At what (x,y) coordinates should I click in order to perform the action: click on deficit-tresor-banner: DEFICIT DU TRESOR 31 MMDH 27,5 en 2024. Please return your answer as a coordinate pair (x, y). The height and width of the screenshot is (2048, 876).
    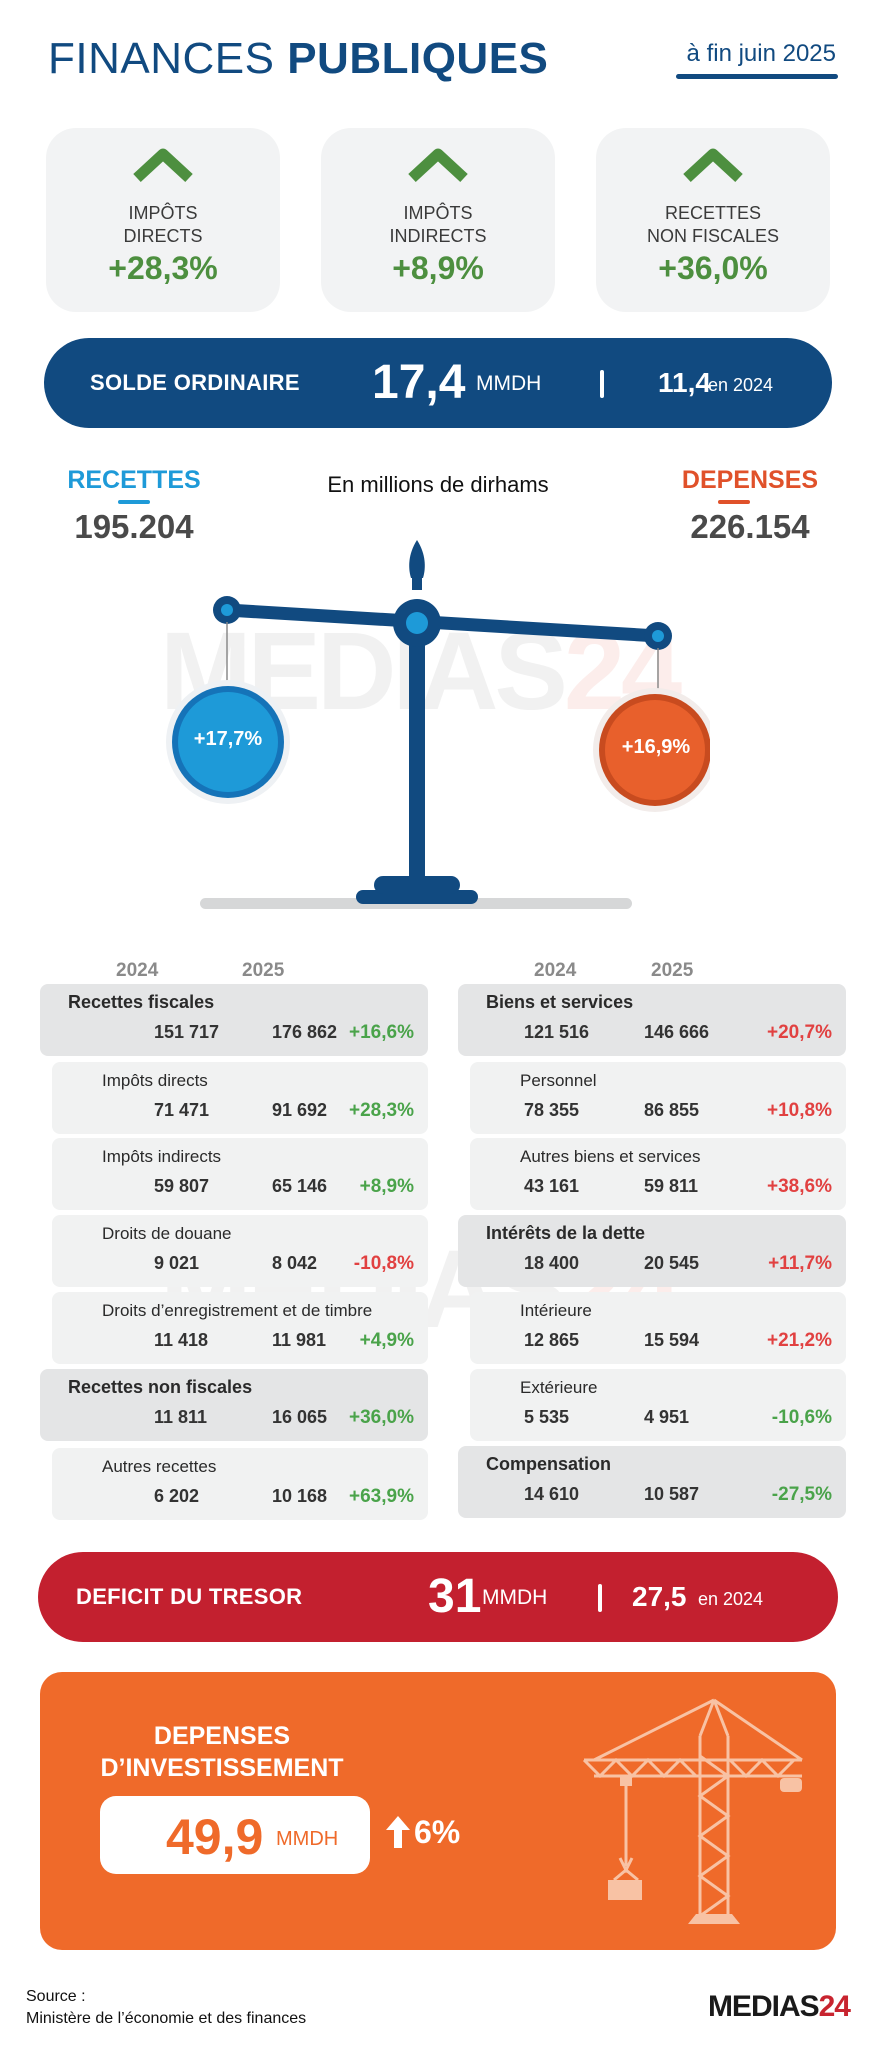
    Looking at the image, I should click on (438, 1597).